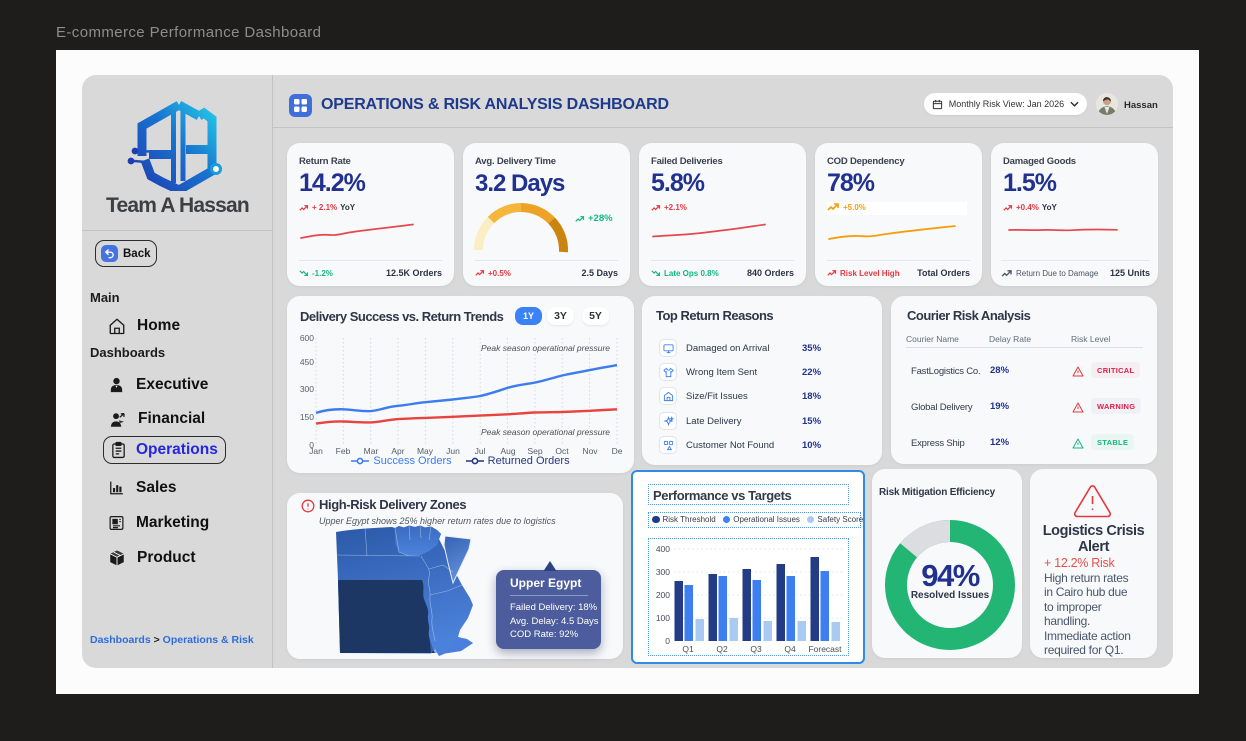 Image resolution: width=1246 pixels, height=741 pixels. Describe the element at coordinates (790, 649) in the screenshot. I see `svg-text: Q4` at that location.